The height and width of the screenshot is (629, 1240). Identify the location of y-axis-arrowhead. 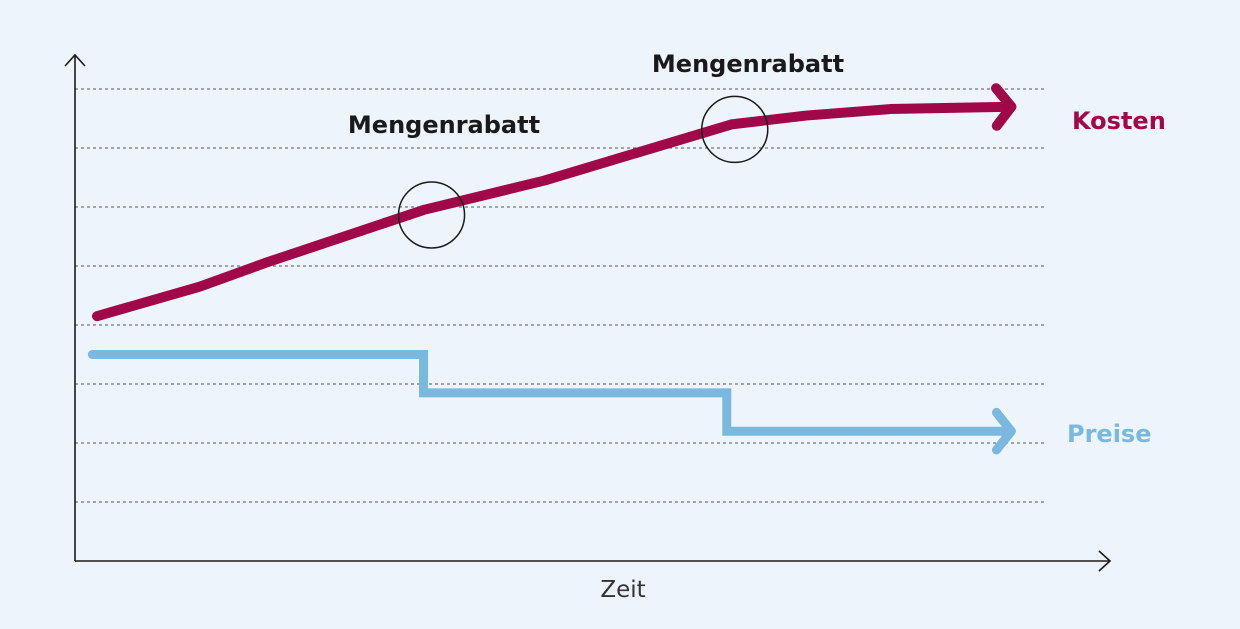
(75, 60).